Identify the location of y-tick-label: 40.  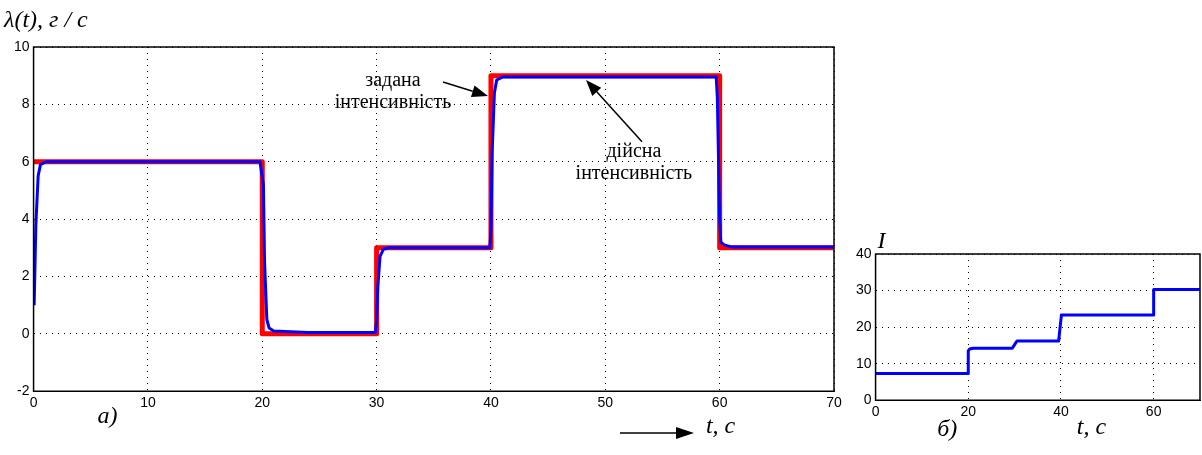
(863, 252).